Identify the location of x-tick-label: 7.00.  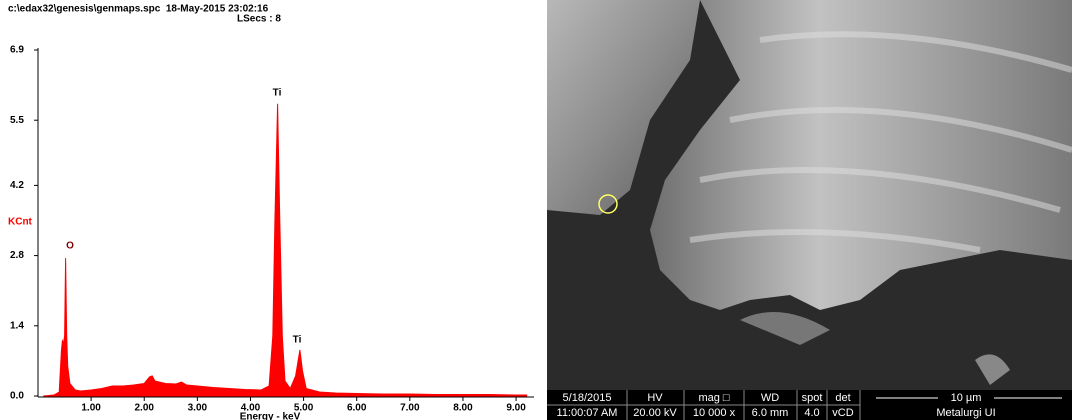
(410, 408).